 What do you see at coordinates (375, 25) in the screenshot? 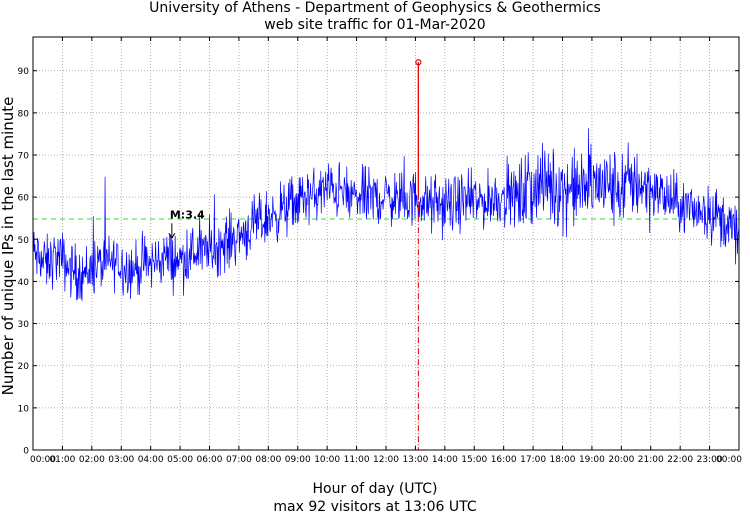
I see `chart-subtitle: web site traffic for 01-Mar-2020` at bounding box center [375, 25].